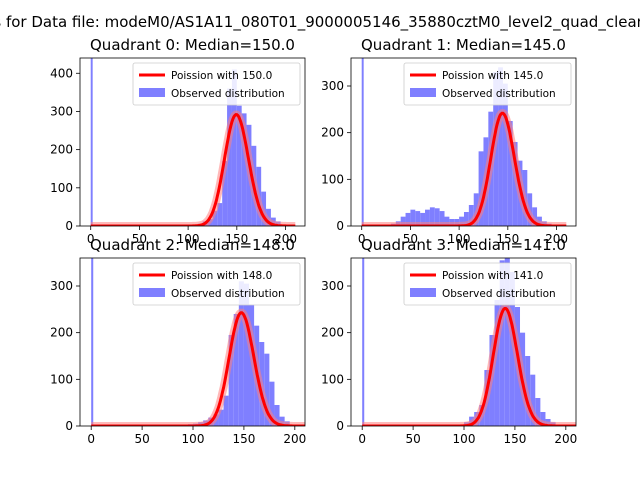 The image size is (640, 480). I want to click on plot-area, so click(469, 342).